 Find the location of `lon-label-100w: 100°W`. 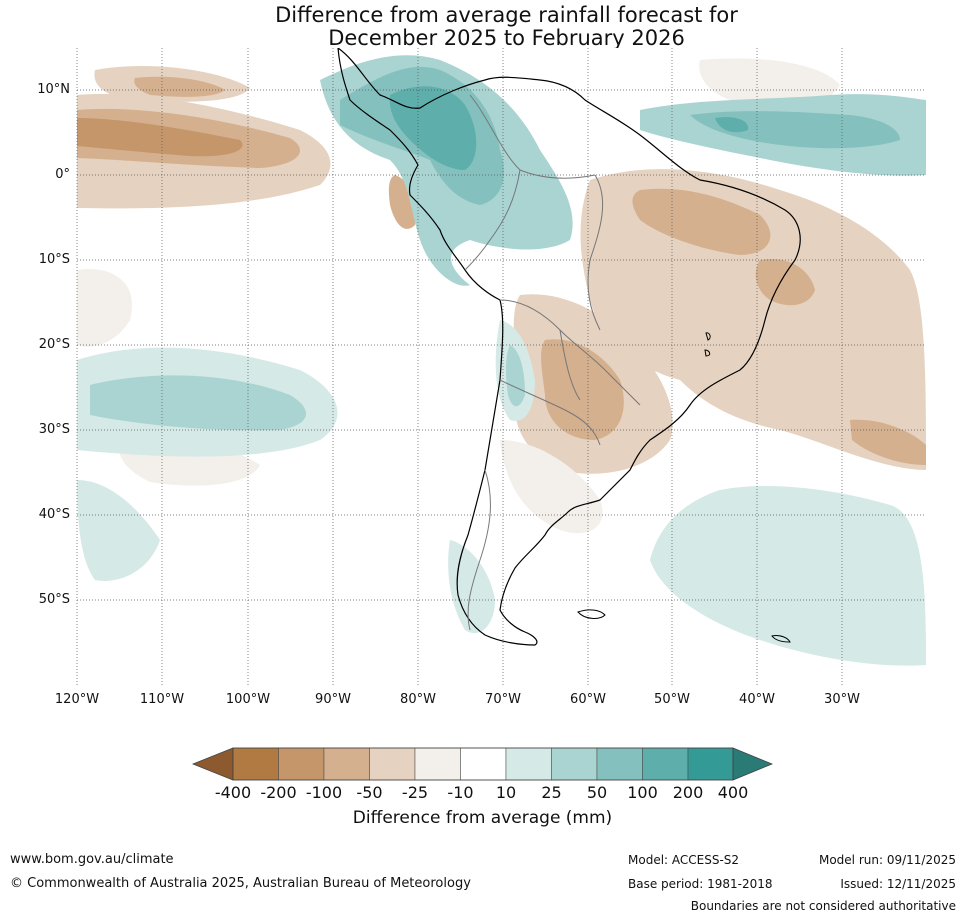

lon-label-100w: 100°W is located at coordinates (248, 699).